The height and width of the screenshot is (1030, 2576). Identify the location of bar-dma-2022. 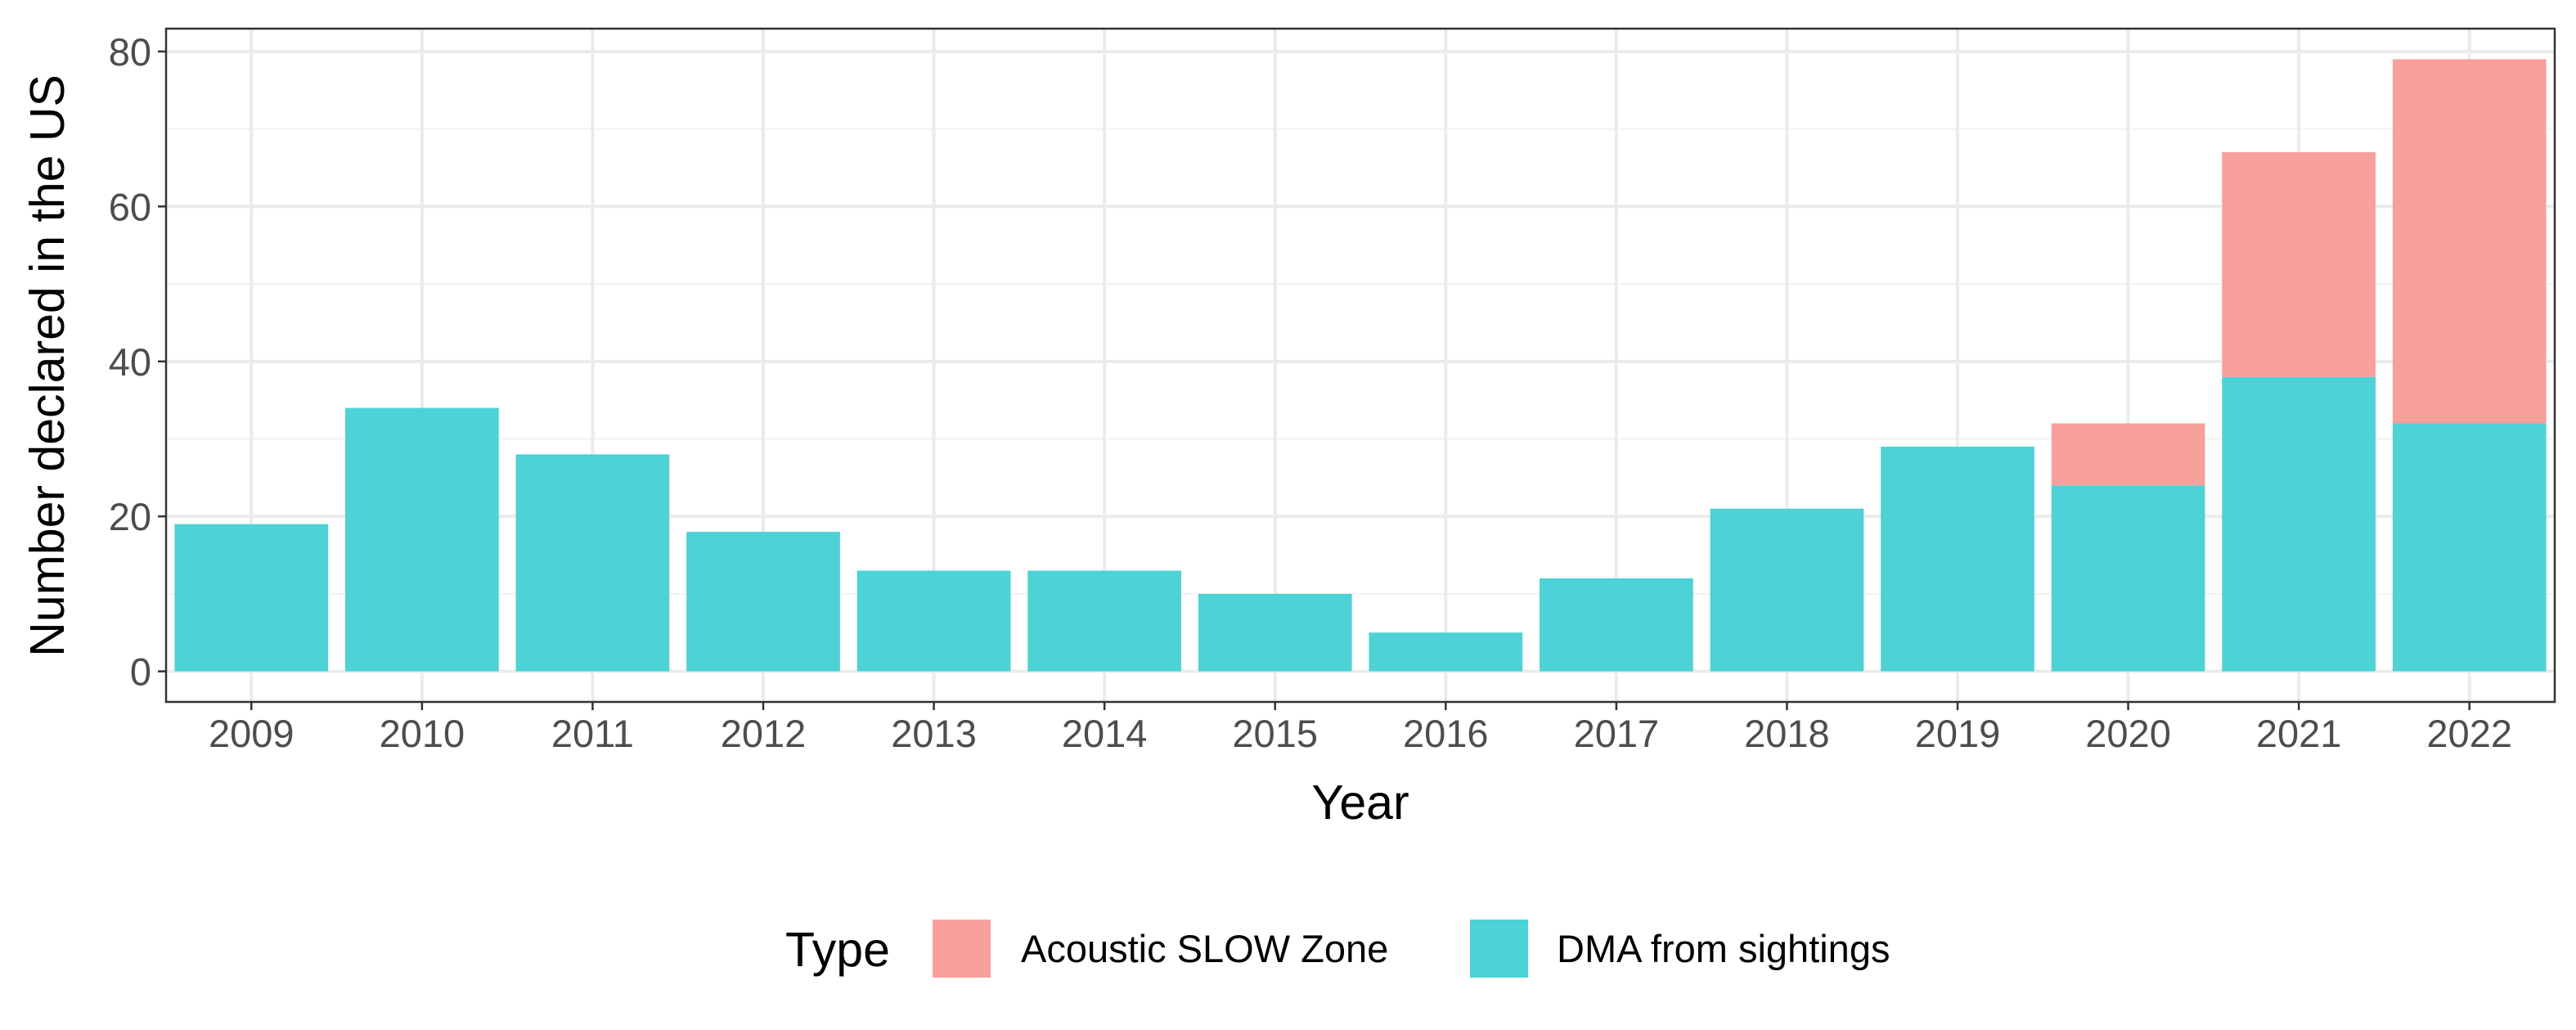
(2469, 548).